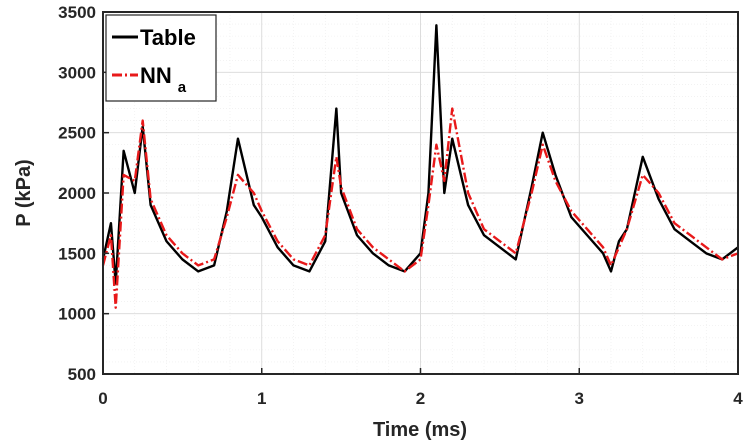 This screenshot has height=442, width=747. What do you see at coordinates (420, 430) in the screenshot?
I see `x-axis-label: Time (ms)` at bounding box center [420, 430].